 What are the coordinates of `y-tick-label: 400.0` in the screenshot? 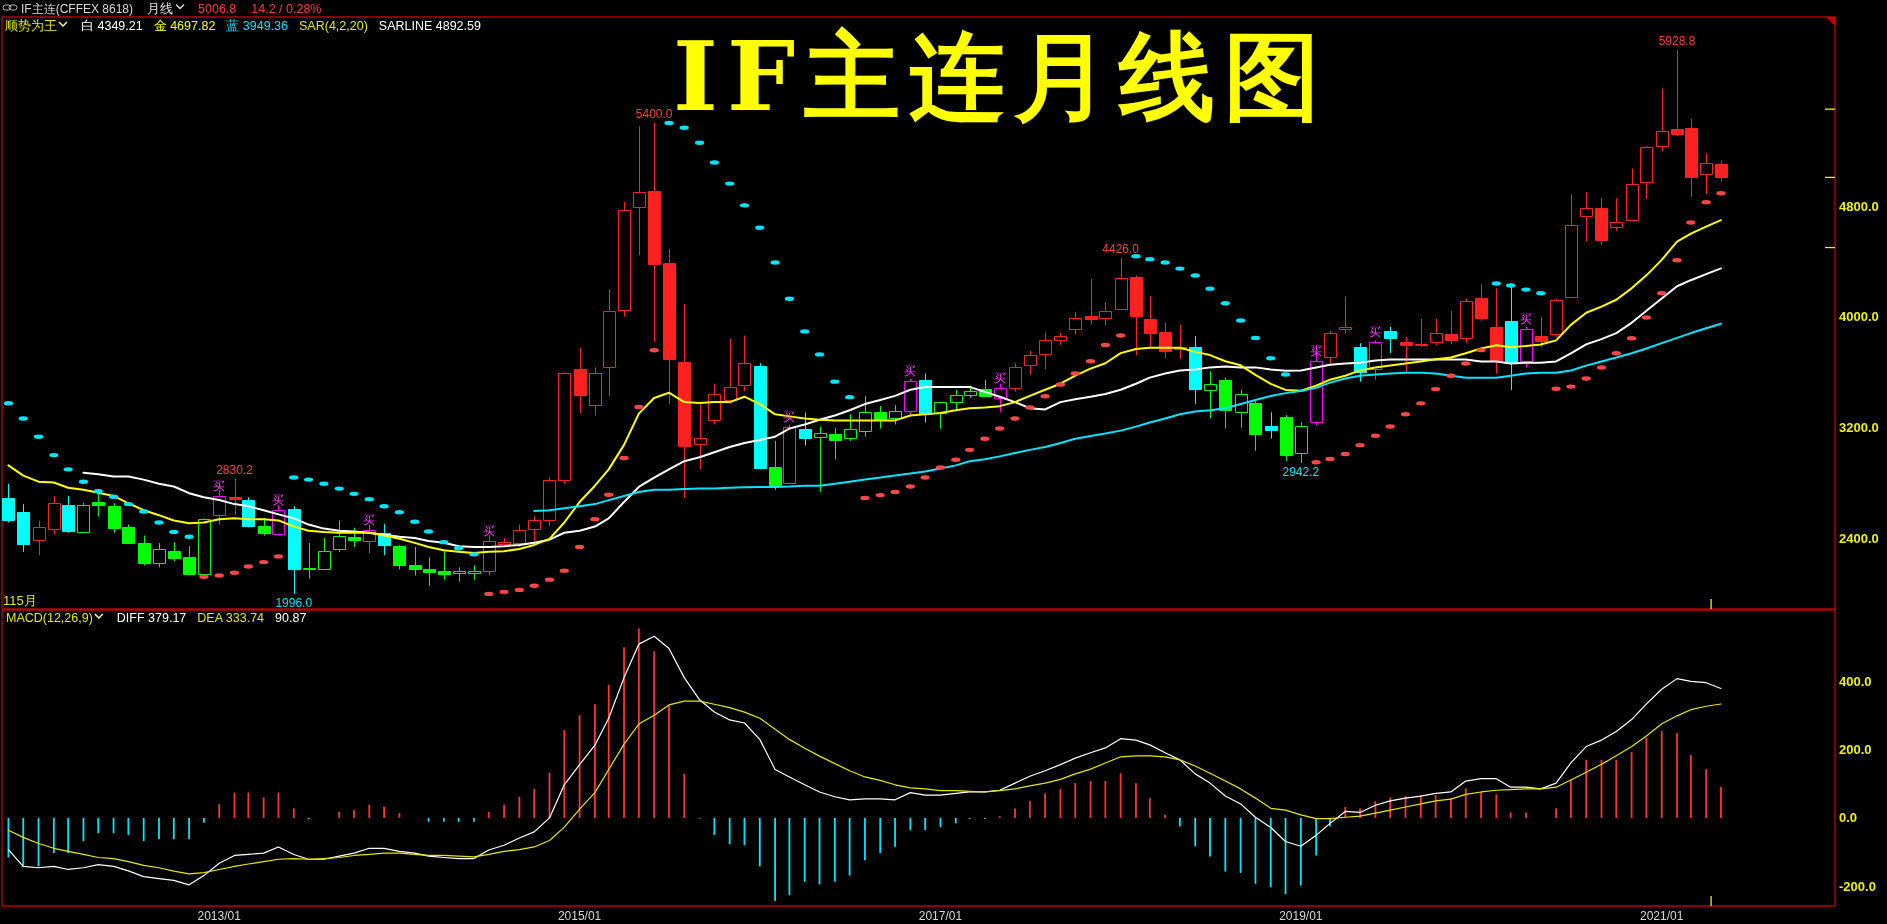 It's located at (1855, 681).